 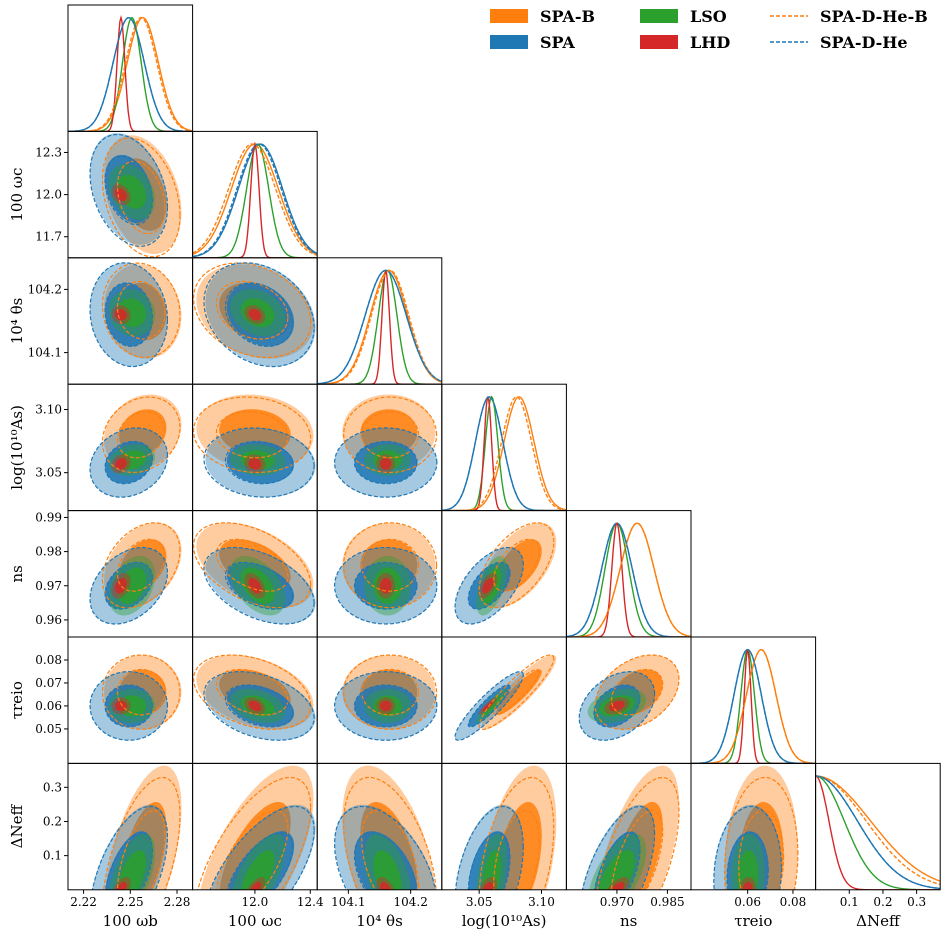 What do you see at coordinates (379, 327) in the screenshot?
I see `marginal-SPA-D-He-theta_s` at bounding box center [379, 327].